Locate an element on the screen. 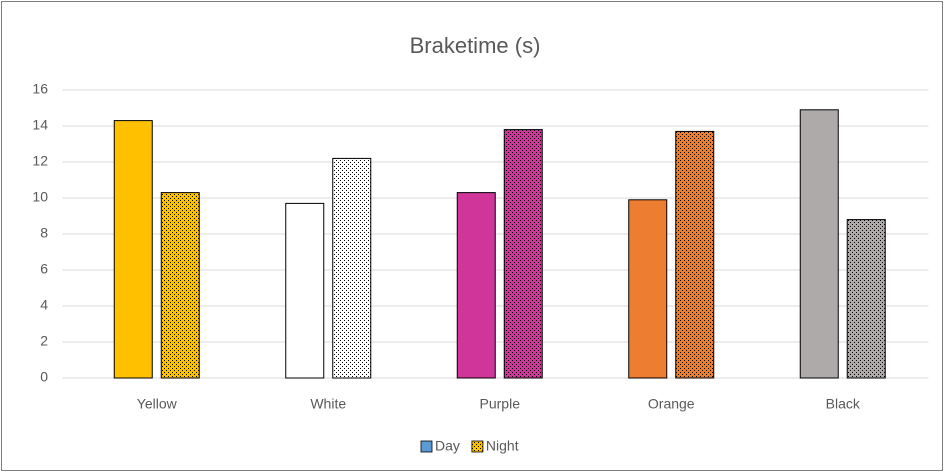 This screenshot has height=472, width=945. y-tick-label: 12 is located at coordinates (40, 161).